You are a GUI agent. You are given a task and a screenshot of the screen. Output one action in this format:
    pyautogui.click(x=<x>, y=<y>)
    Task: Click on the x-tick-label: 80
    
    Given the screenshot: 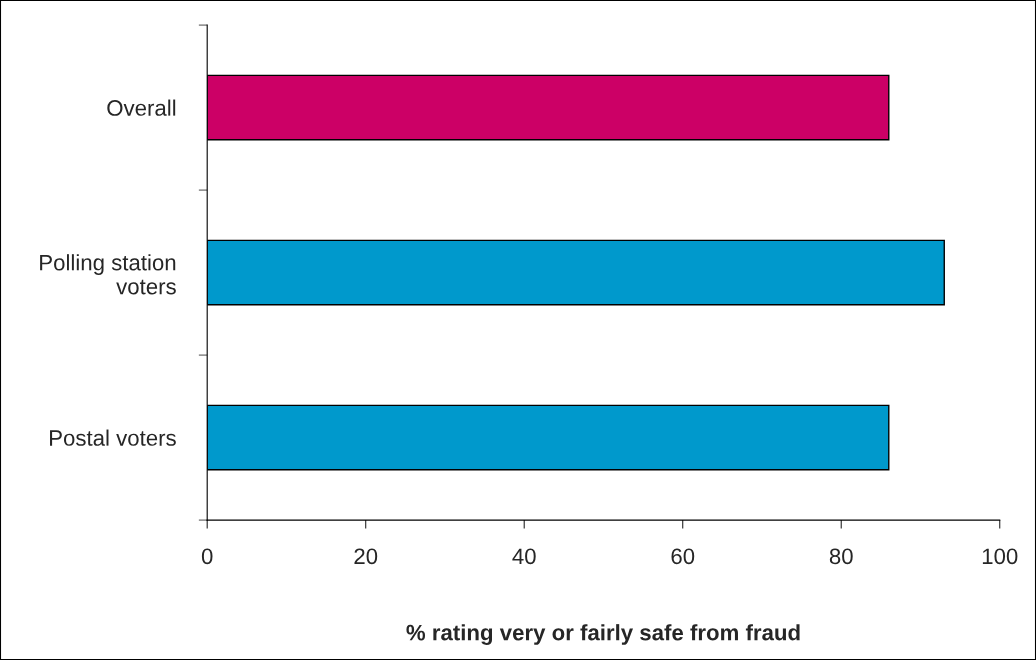 What is the action you would take?
    pyautogui.click(x=841, y=556)
    